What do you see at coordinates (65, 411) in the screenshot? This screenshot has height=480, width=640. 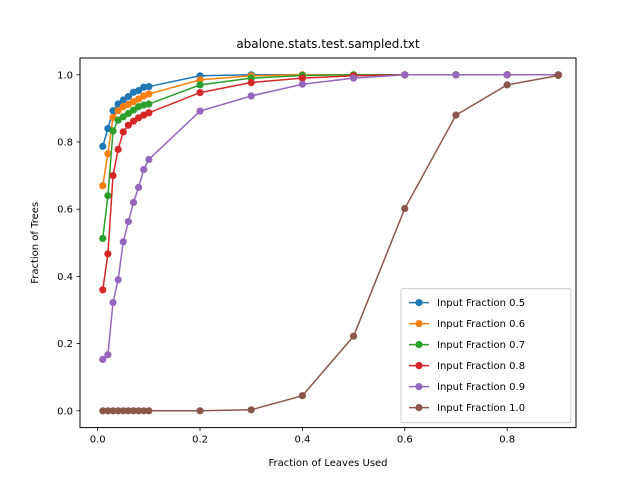 I see `y-tick-label: 0.0` at bounding box center [65, 411].